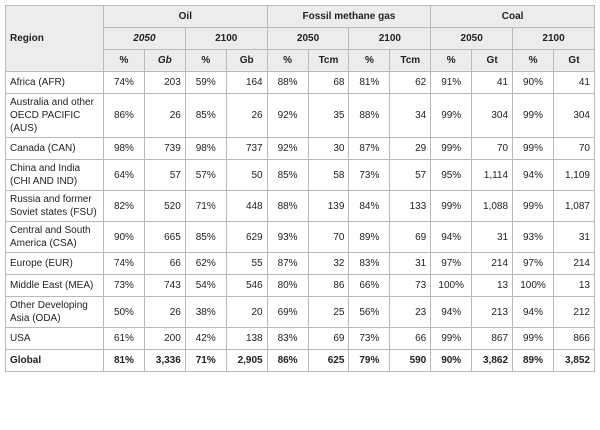  I want to click on value-cell: 59%, so click(205, 82).